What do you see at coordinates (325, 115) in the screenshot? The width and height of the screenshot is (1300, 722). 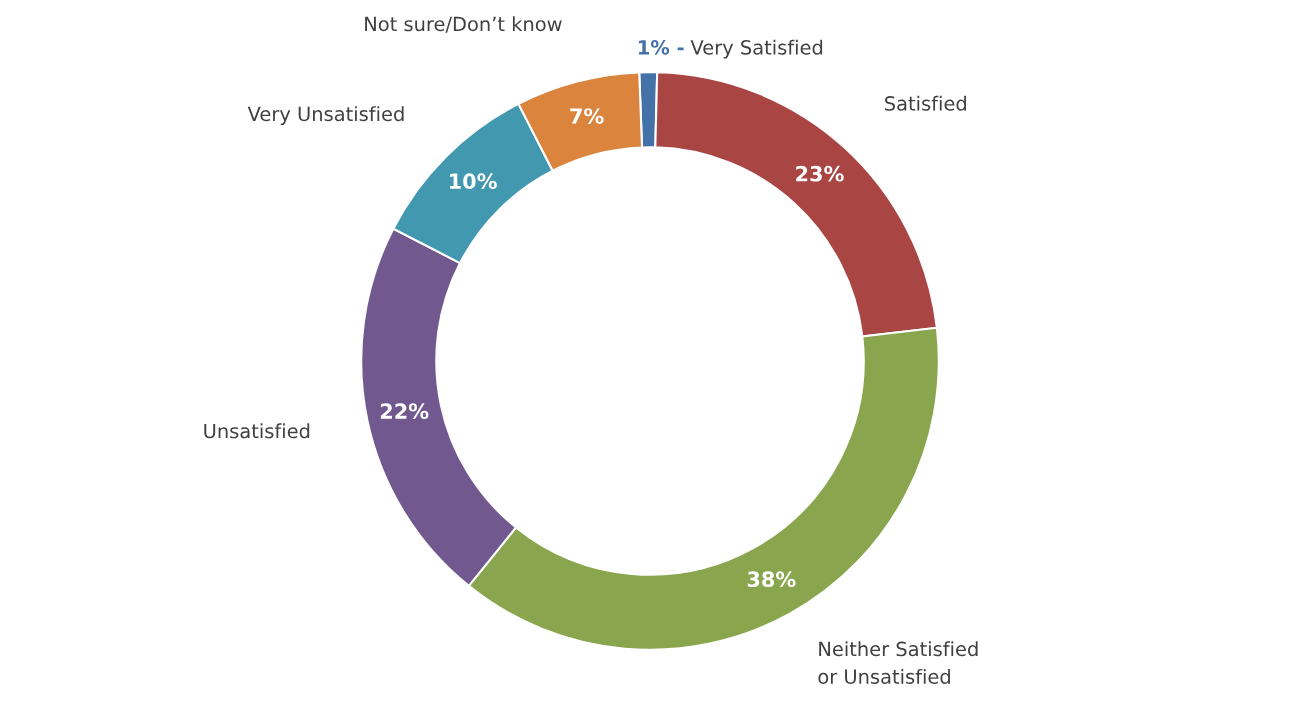 I see `slice-label: Very Unsatisfied` at bounding box center [325, 115].